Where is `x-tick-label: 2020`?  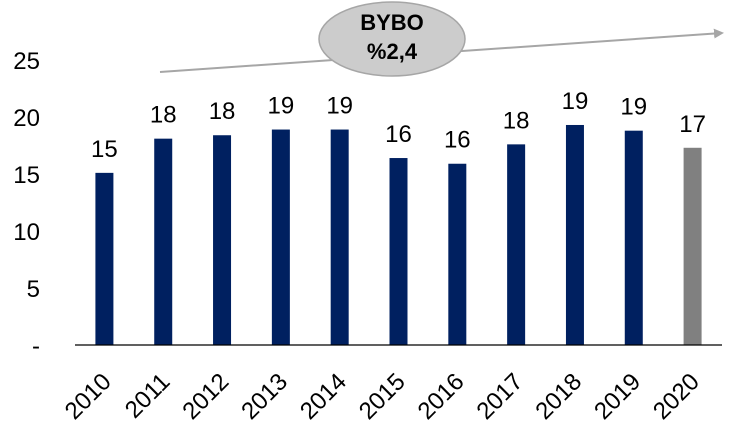 x-tick-label: 2020 is located at coordinates (676, 396).